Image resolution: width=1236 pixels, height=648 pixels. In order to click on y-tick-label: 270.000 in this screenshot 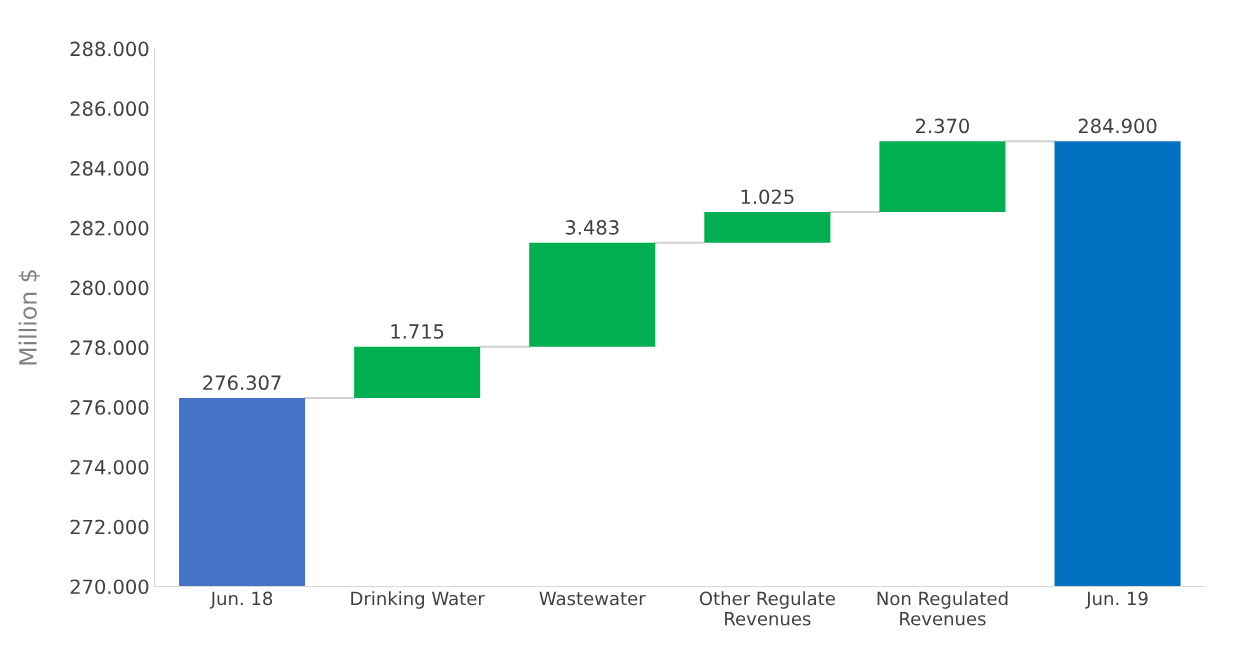, I will do `click(109, 587)`.